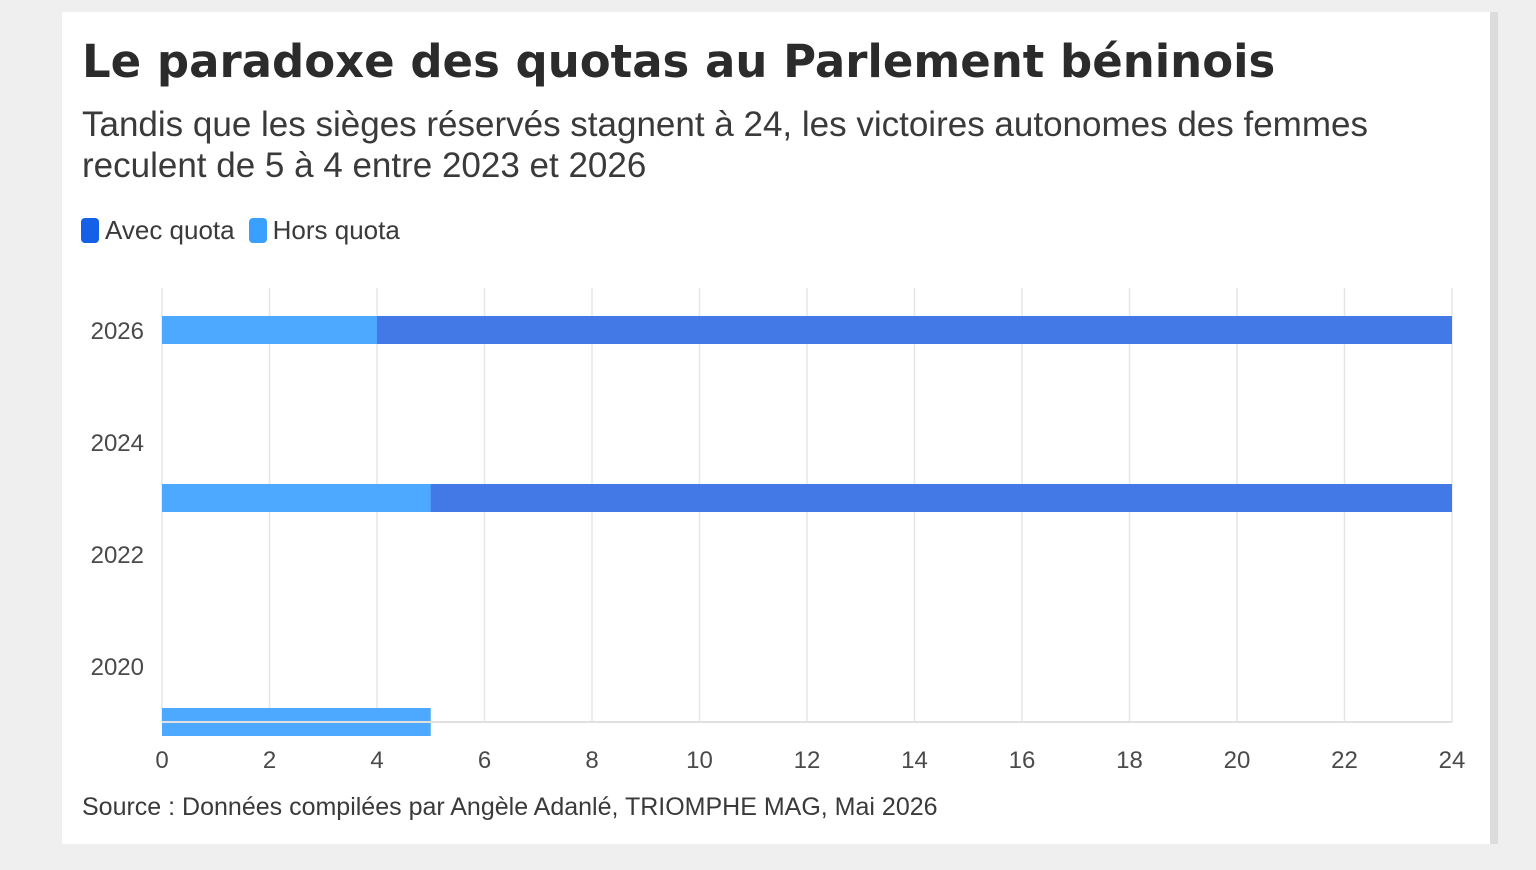 The image size is (1536, 870). Describe the element at coordinates (117, 555) in the screenshot. I see `y-tick-label-1: 2022` at that location.